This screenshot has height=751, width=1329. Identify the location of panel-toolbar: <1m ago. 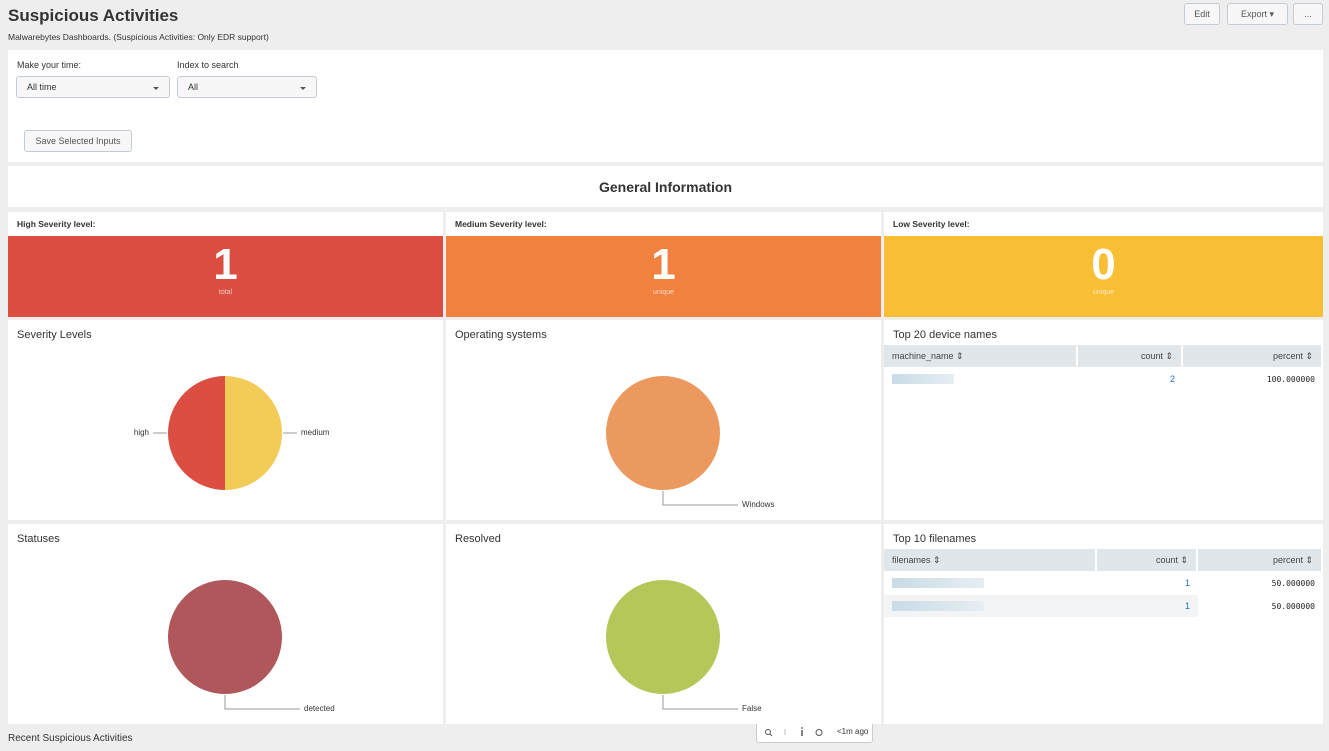
(814, 732).